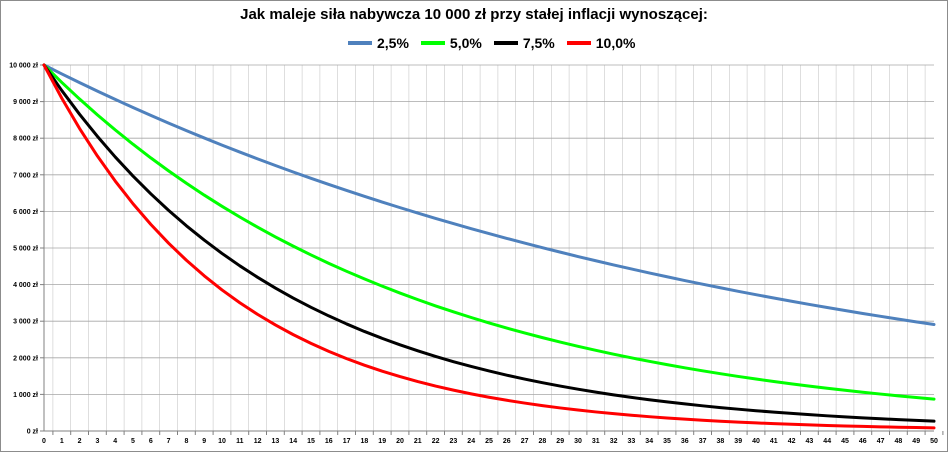 The width and height of the screenshot is (948, 452). Describe the element at coordinates (471, 441) in the screenshot. I see `x-tick-label: 24` at that location.